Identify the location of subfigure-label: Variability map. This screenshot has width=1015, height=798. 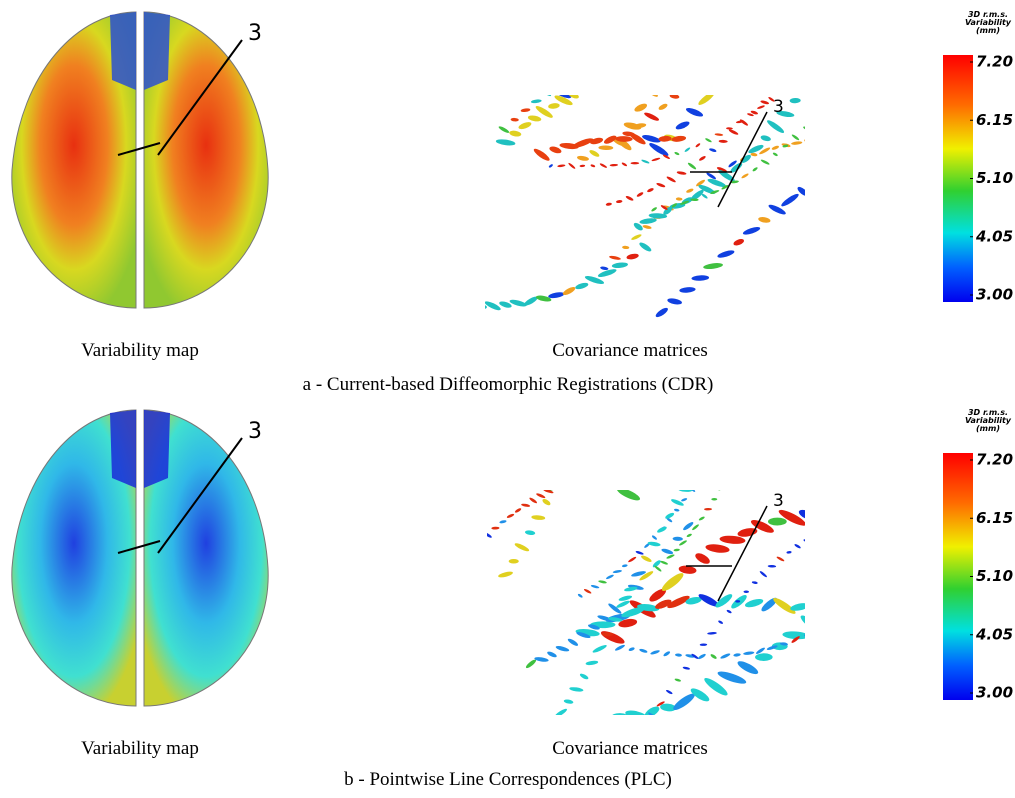
(140, 748).